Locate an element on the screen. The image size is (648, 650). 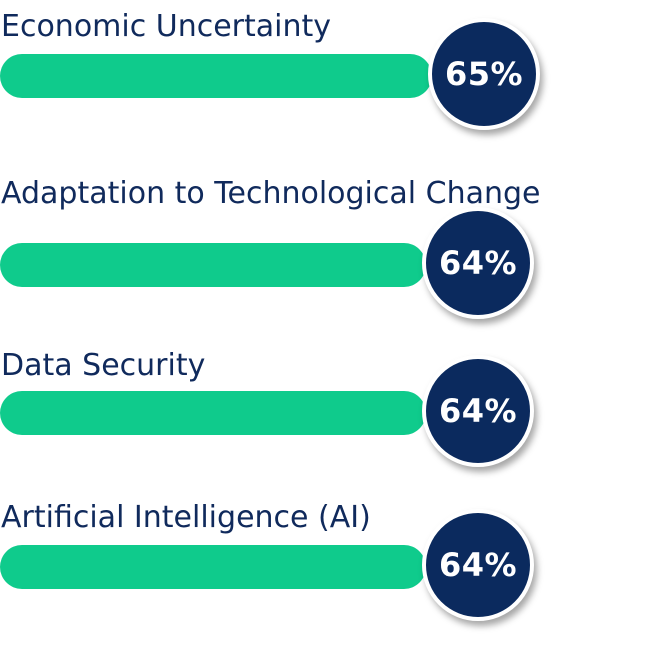
category-label: Adaptation to Technological Change is located at coordinates (271, 193).